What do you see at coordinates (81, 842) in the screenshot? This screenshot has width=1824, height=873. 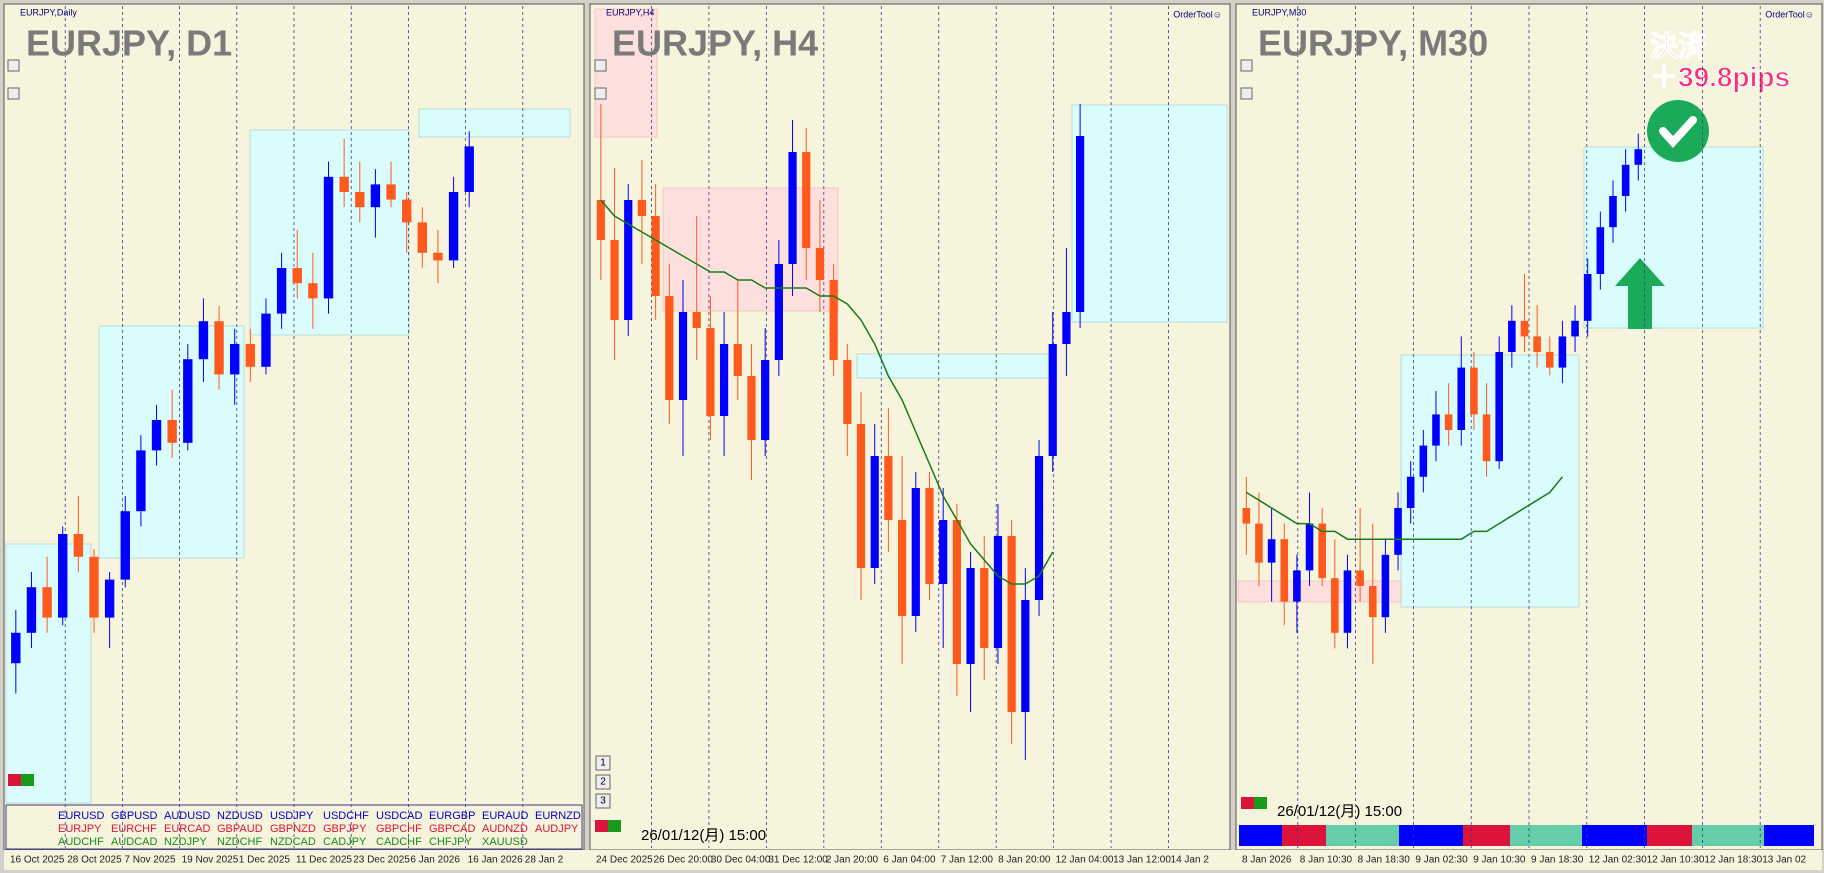 I see `symbol-link: AUDCHF` at bounding box center [81, 842].